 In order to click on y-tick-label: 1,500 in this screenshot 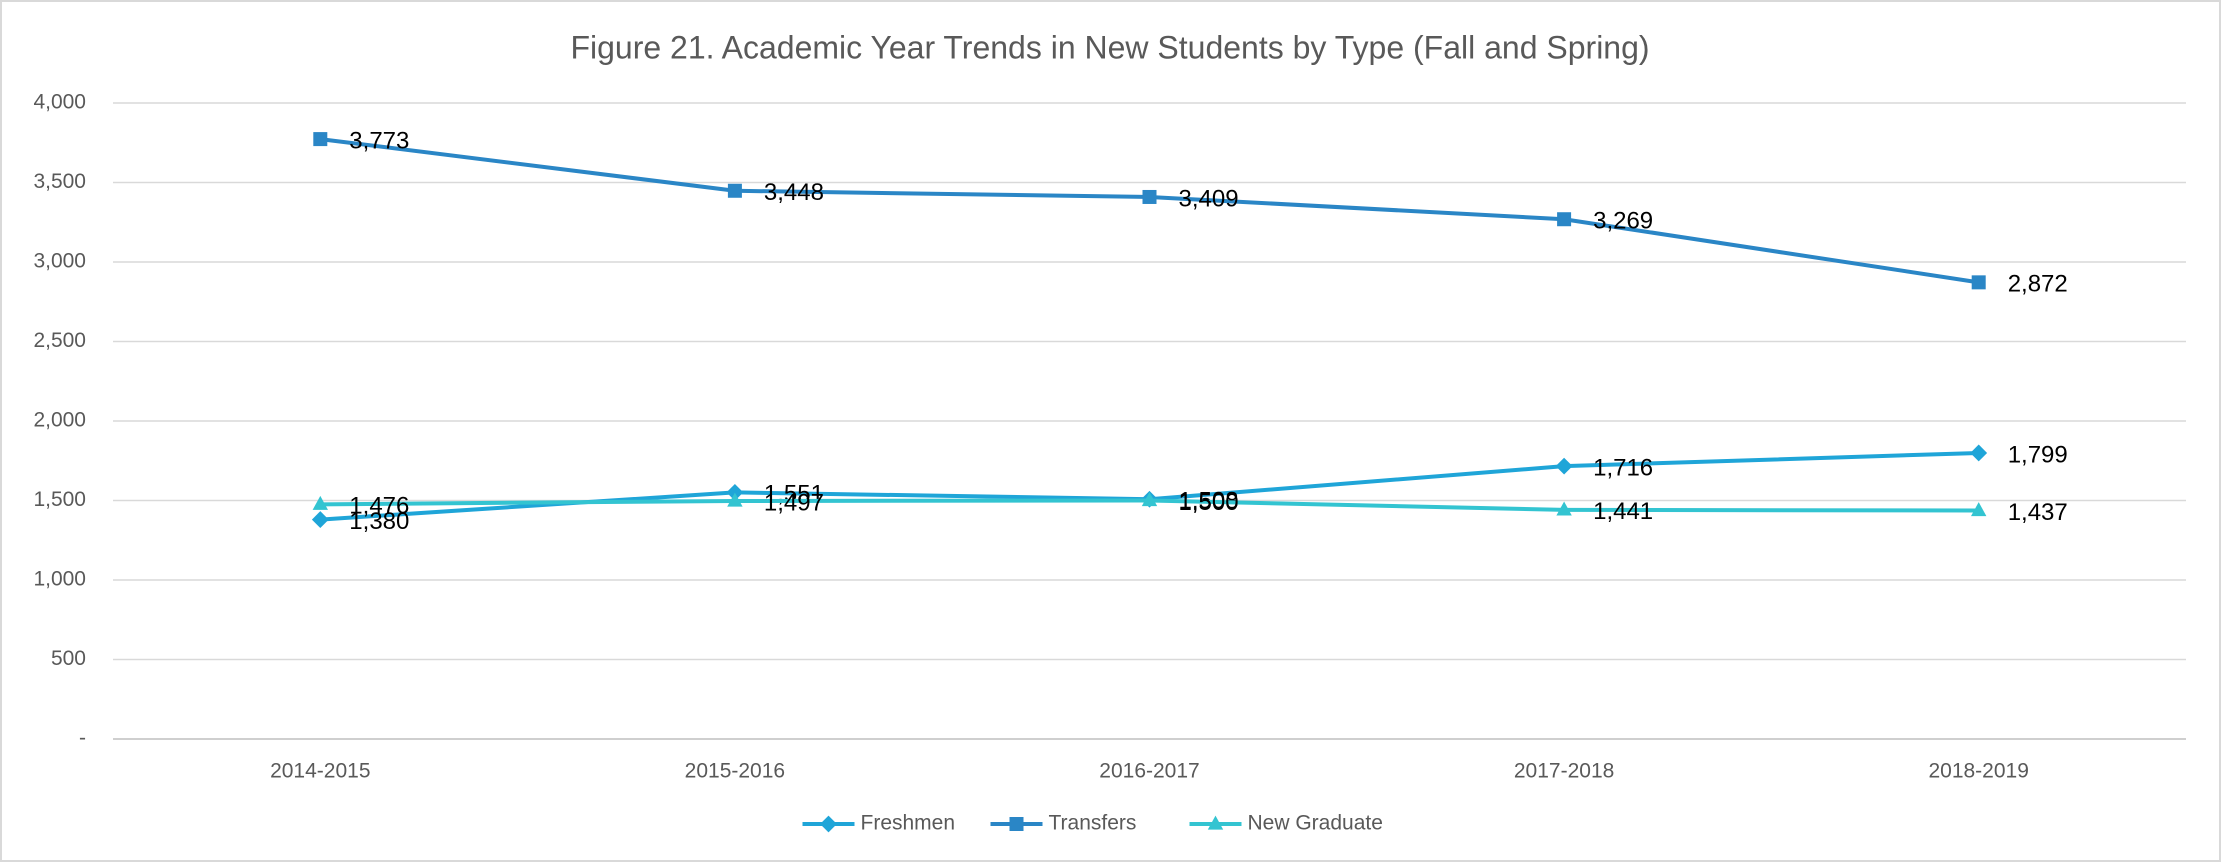, I will do `click(59, 499)`.